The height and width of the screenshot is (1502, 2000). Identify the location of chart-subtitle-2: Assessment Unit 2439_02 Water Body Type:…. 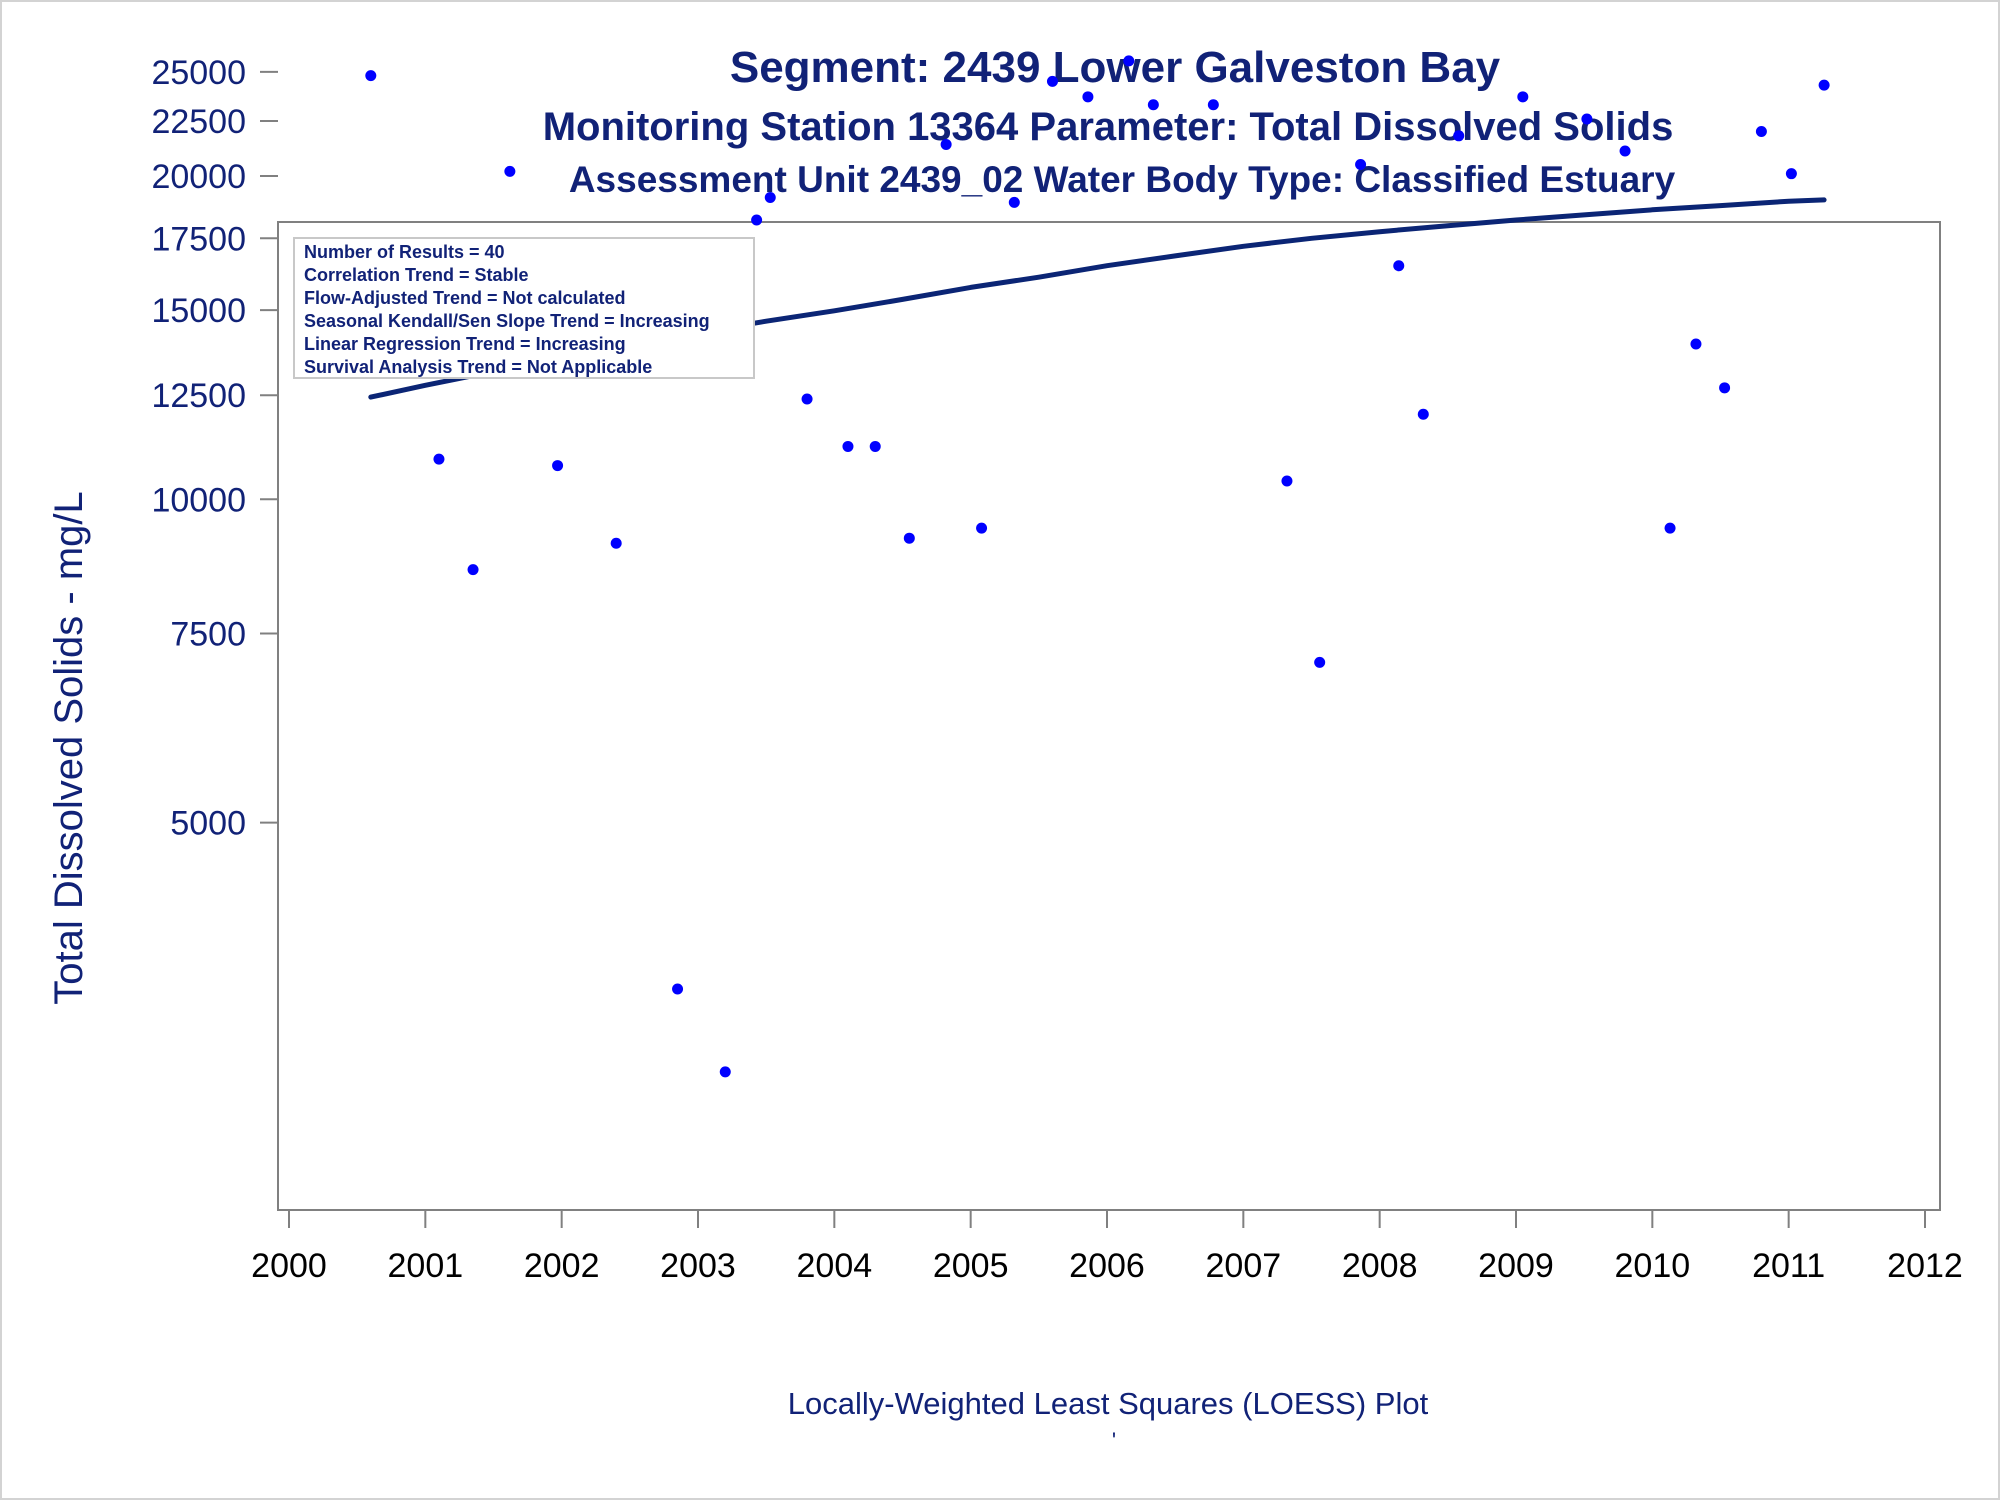
(1122, 179).